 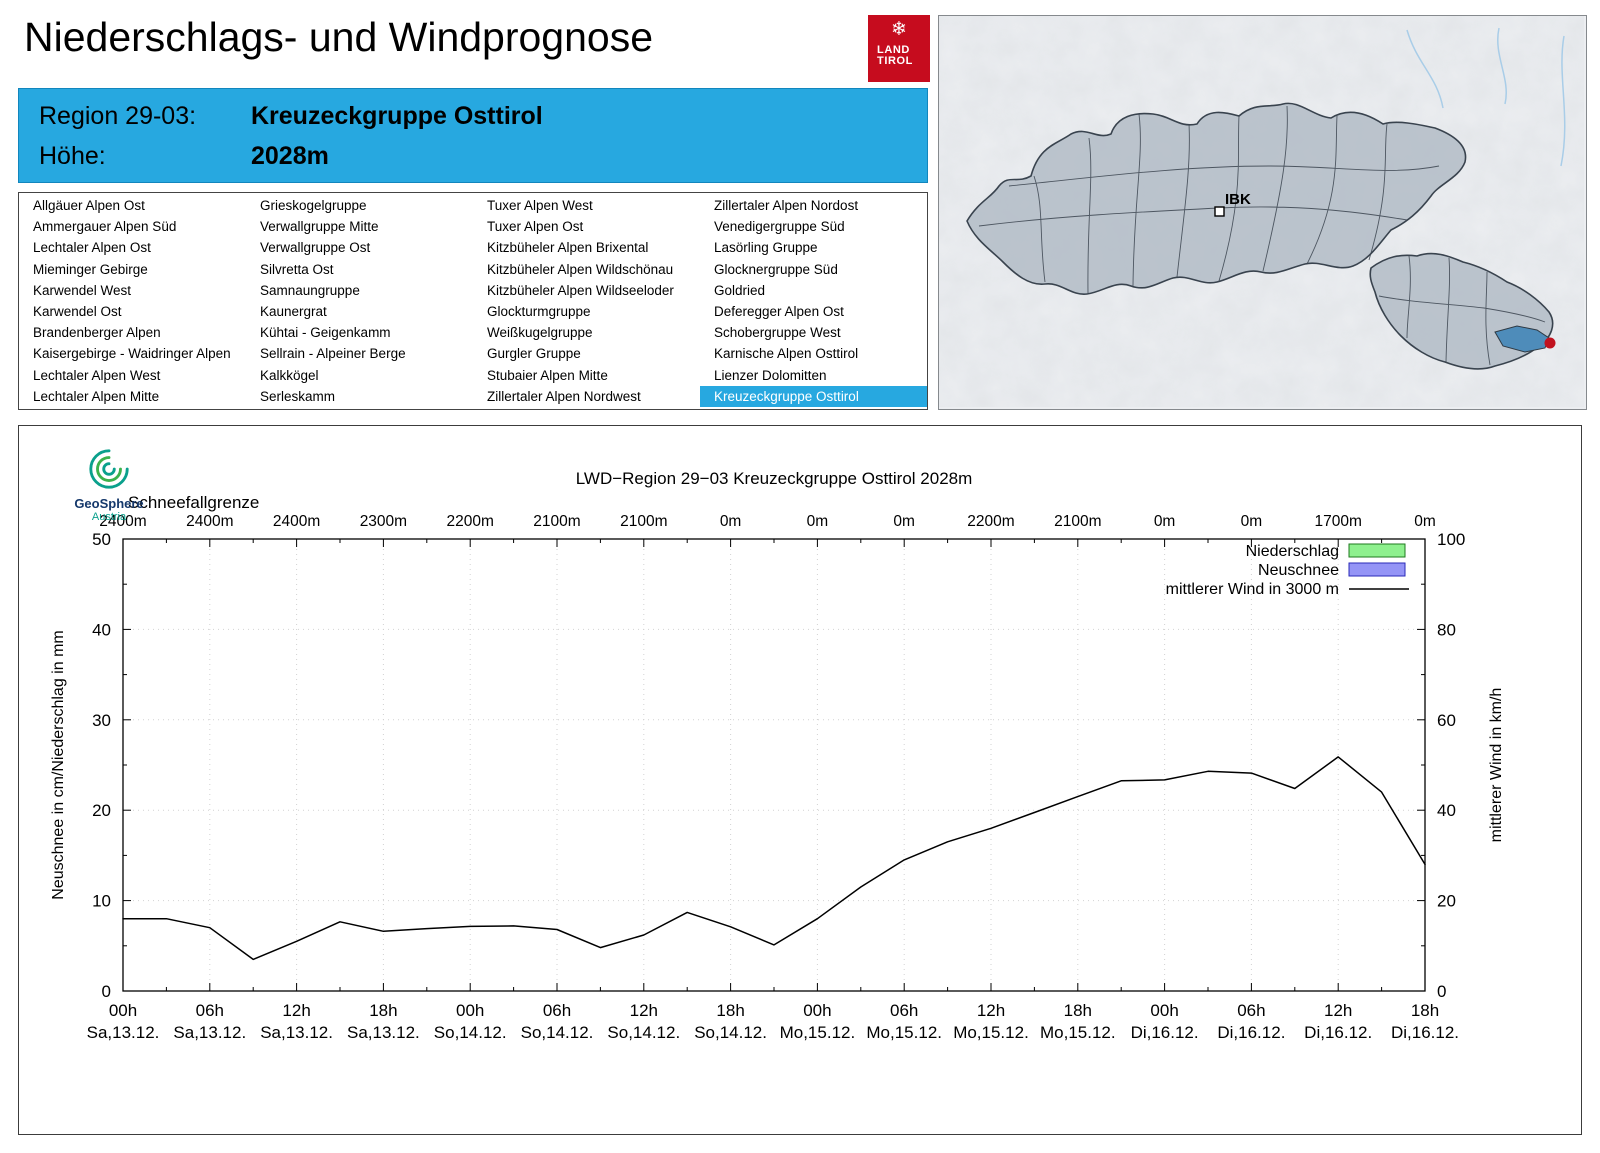 What do you see at coordinates (319, 227) in the screenshot?
I see `region-list-item: Verwallgruppe Mitte` at bounding box center [319, 227].